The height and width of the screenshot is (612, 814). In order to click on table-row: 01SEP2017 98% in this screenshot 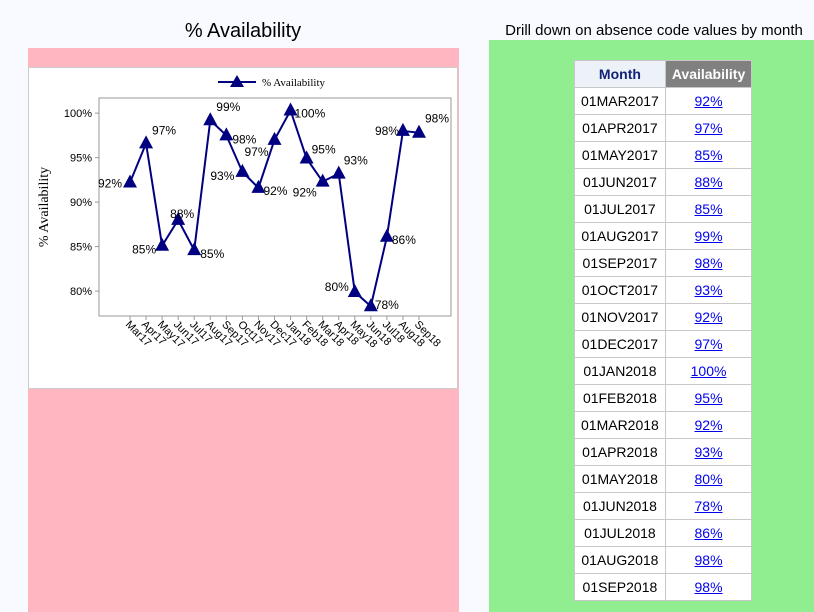, I will do `click(663, 263)`.